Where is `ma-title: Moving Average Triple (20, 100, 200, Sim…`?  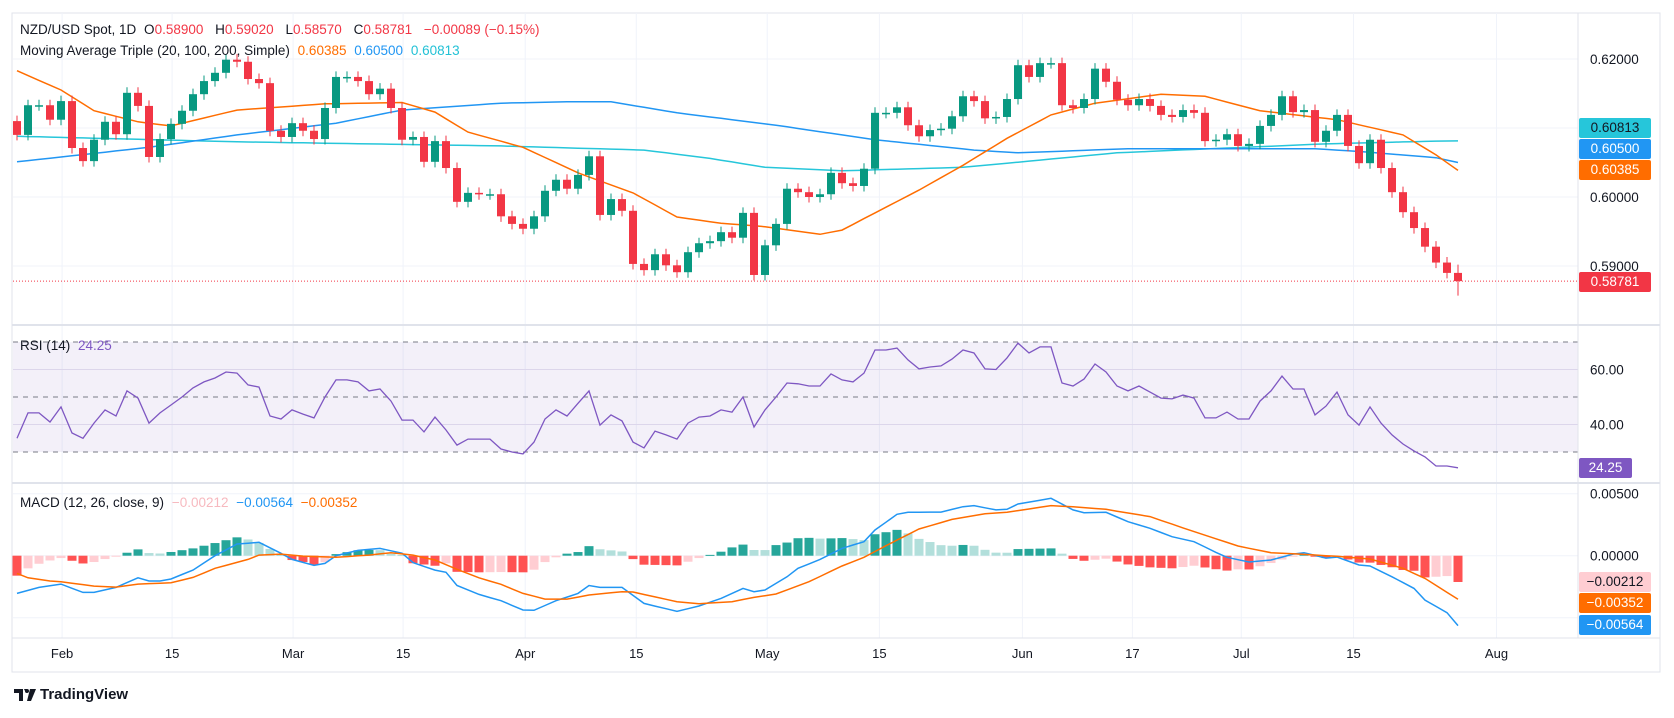 ma-title: Moving Average Triple (20, 100, 200, Sim… is located at coordinates (155, 50).